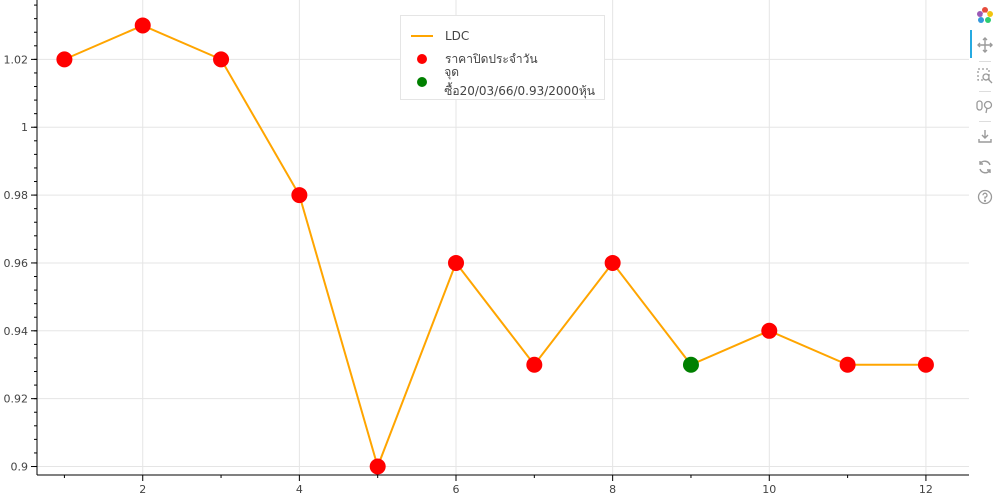  Describe the element at coordinates (612, 489) in the screenshot. I see `x-tick-label: 8` at that location.